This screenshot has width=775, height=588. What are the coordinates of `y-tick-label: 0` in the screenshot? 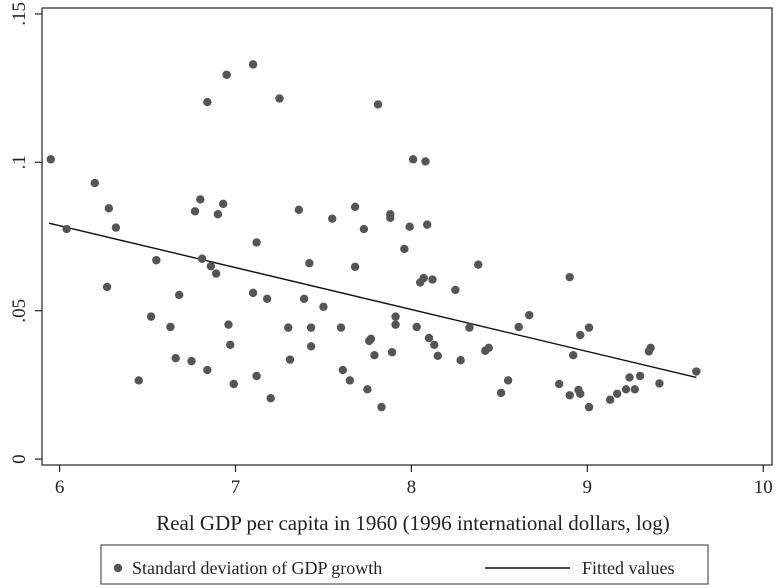 It's located at (19, 459).